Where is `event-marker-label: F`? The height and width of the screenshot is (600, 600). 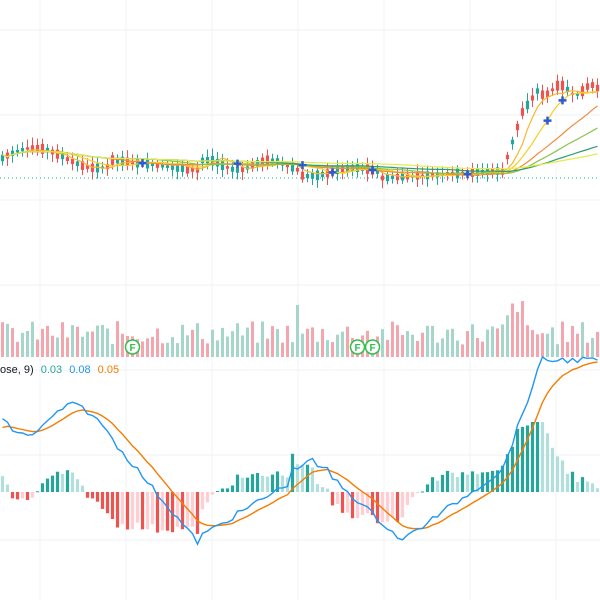
event-marker-label: F is located at coordinates (357, 348).